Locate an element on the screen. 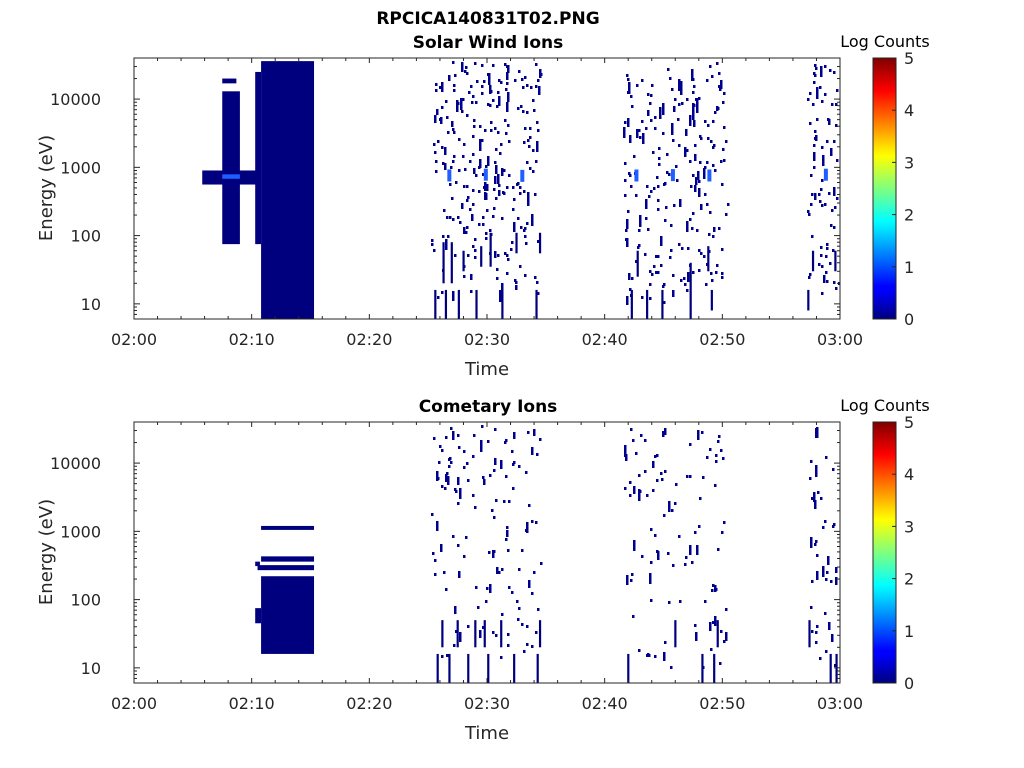  count-block is located at coordinates (229, 81).